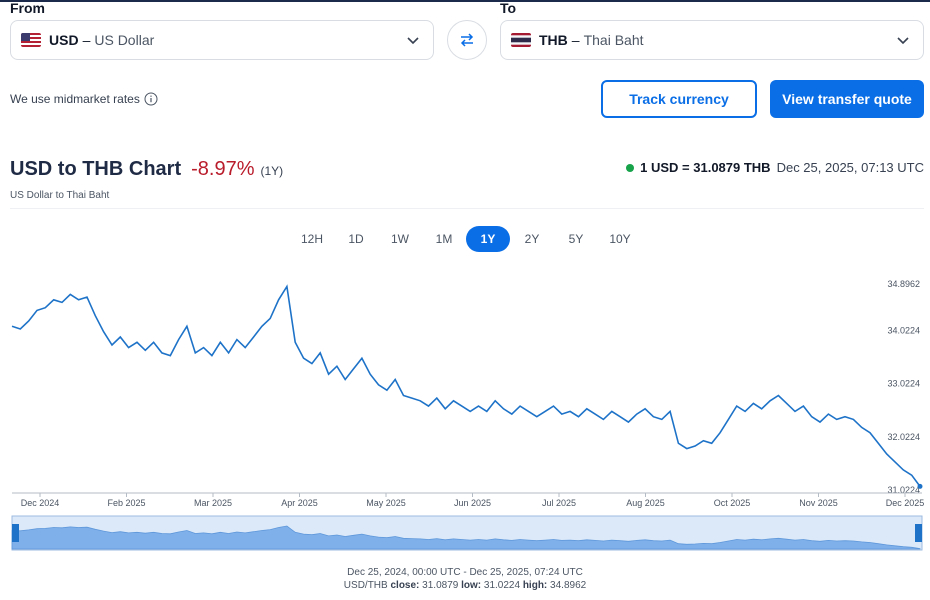 Image resolution: width=930 pixels, height=600 pixels. I want to click on x-tick-label: Mar 2025, so click(213, 503).